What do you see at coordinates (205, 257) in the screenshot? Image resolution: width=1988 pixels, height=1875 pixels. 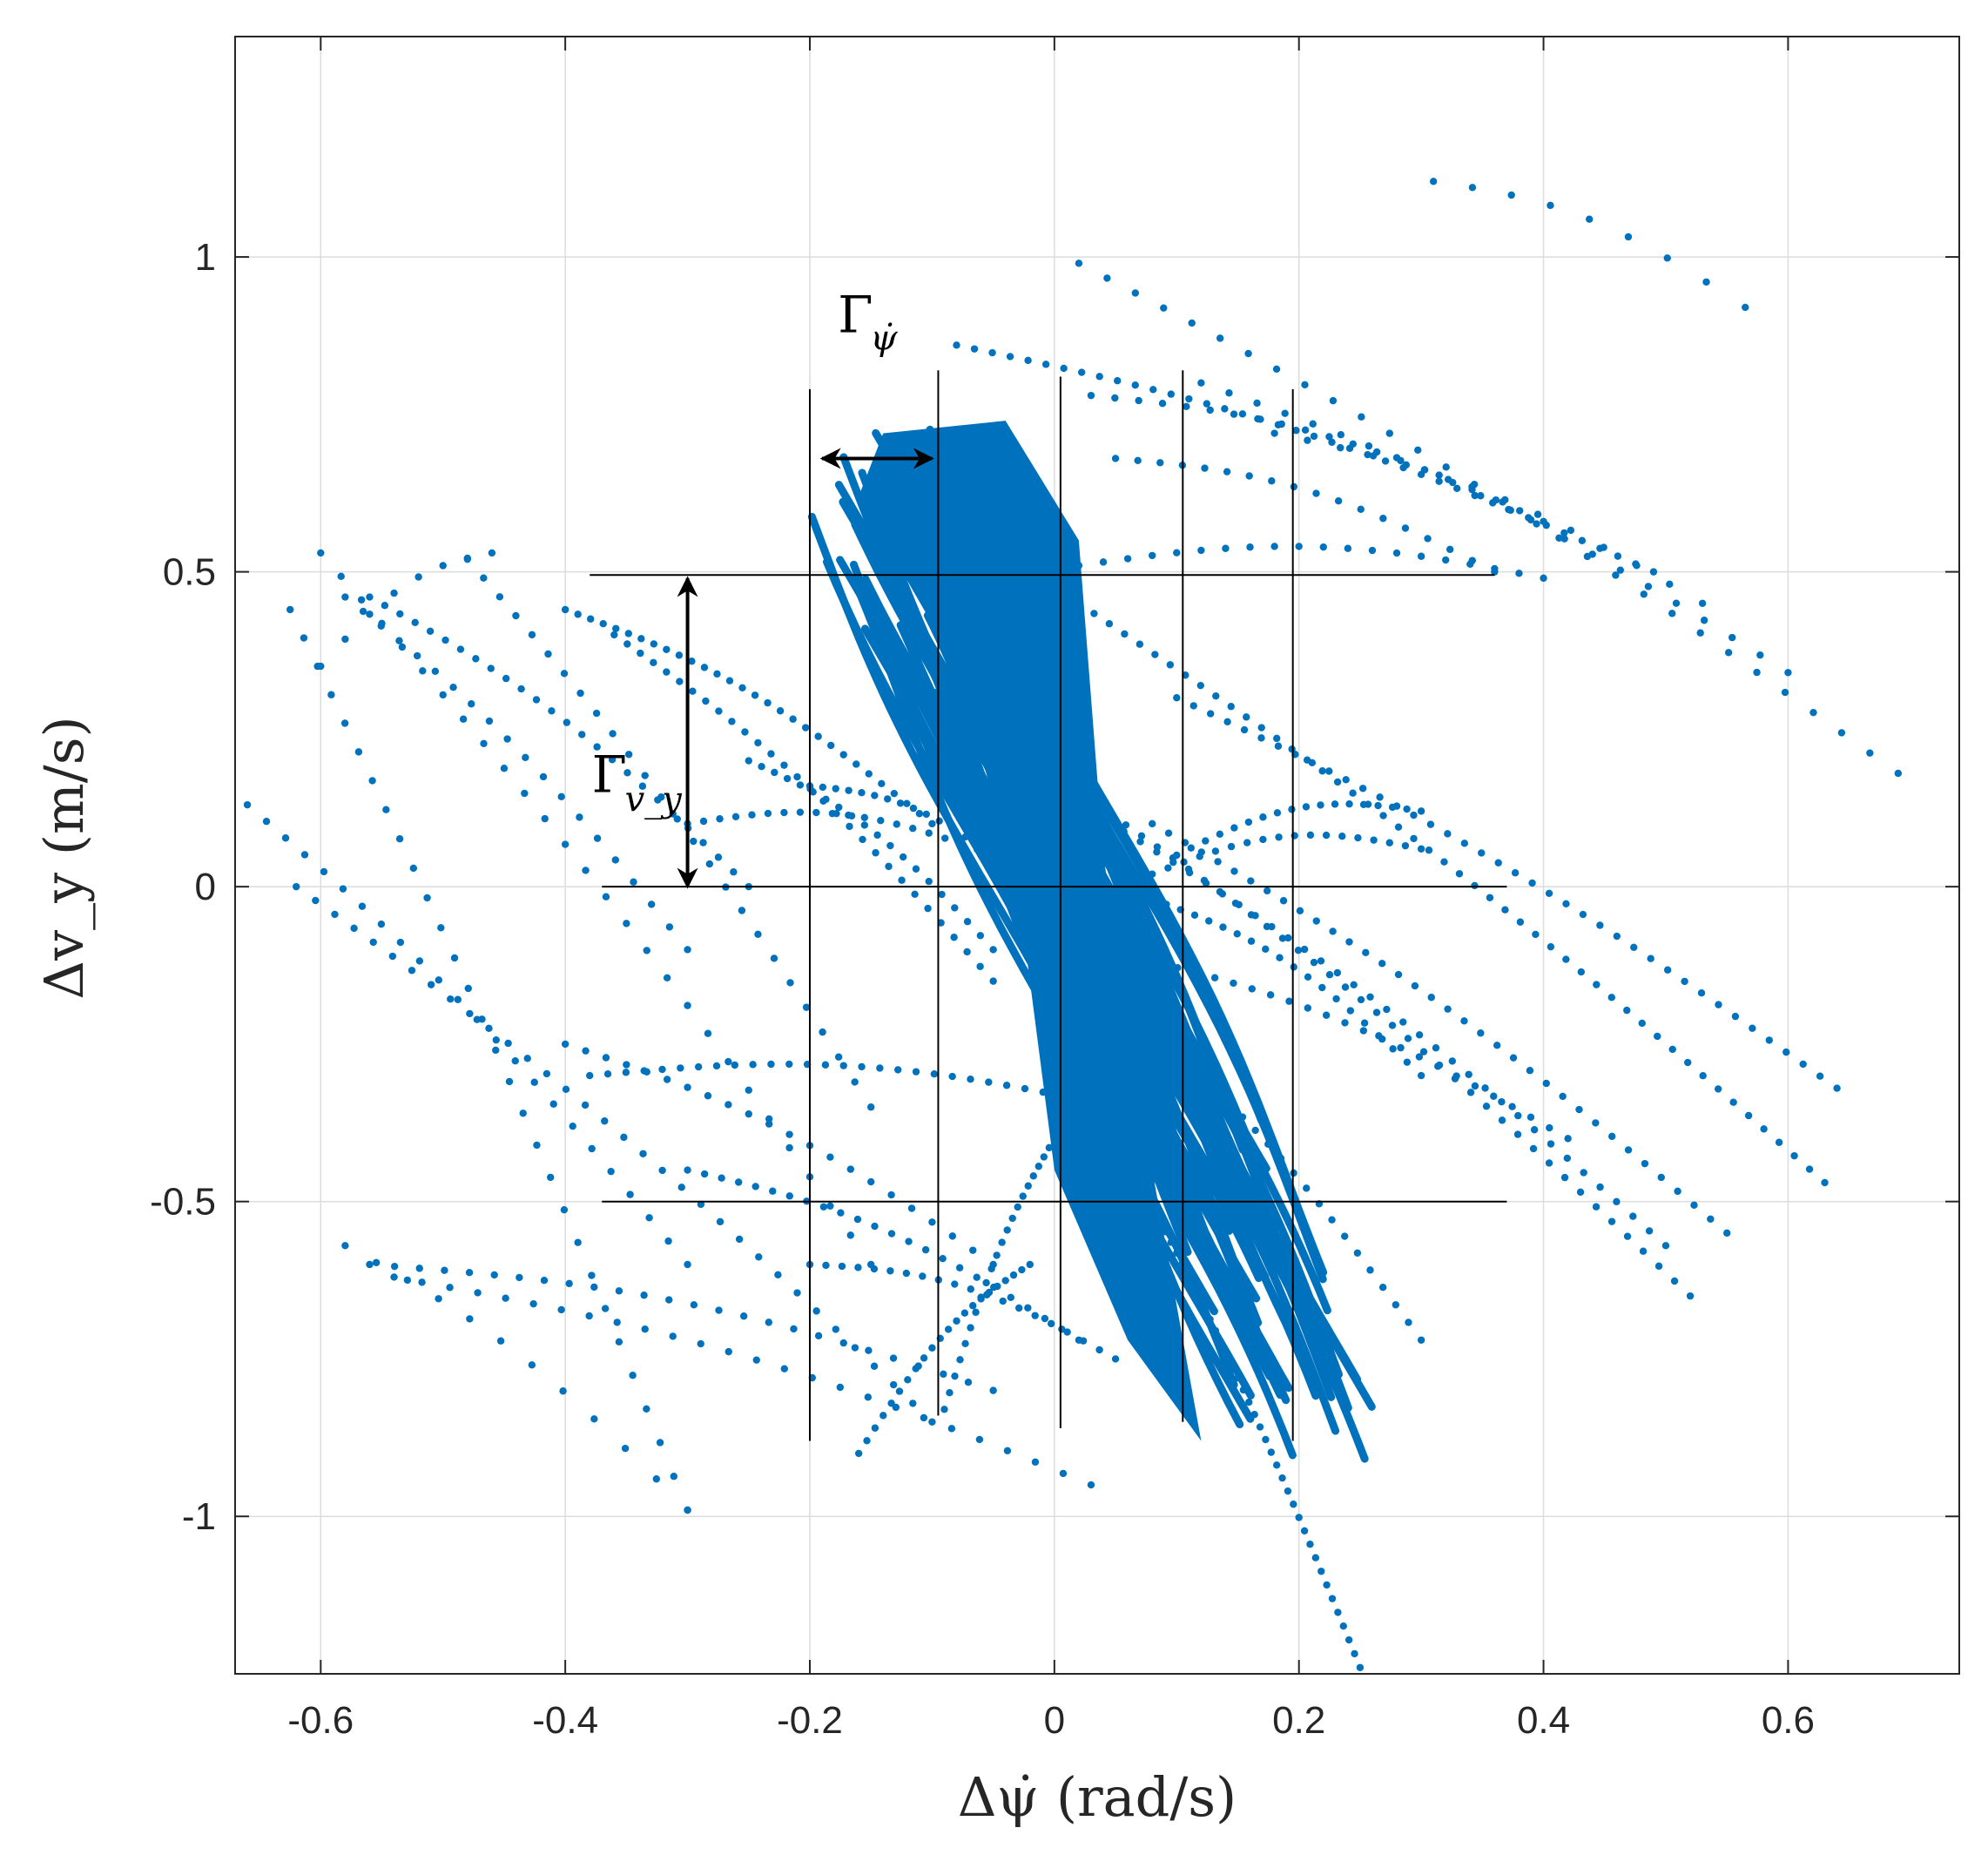 I see `y-tick-label: 1` at bounding box center [205, 257].